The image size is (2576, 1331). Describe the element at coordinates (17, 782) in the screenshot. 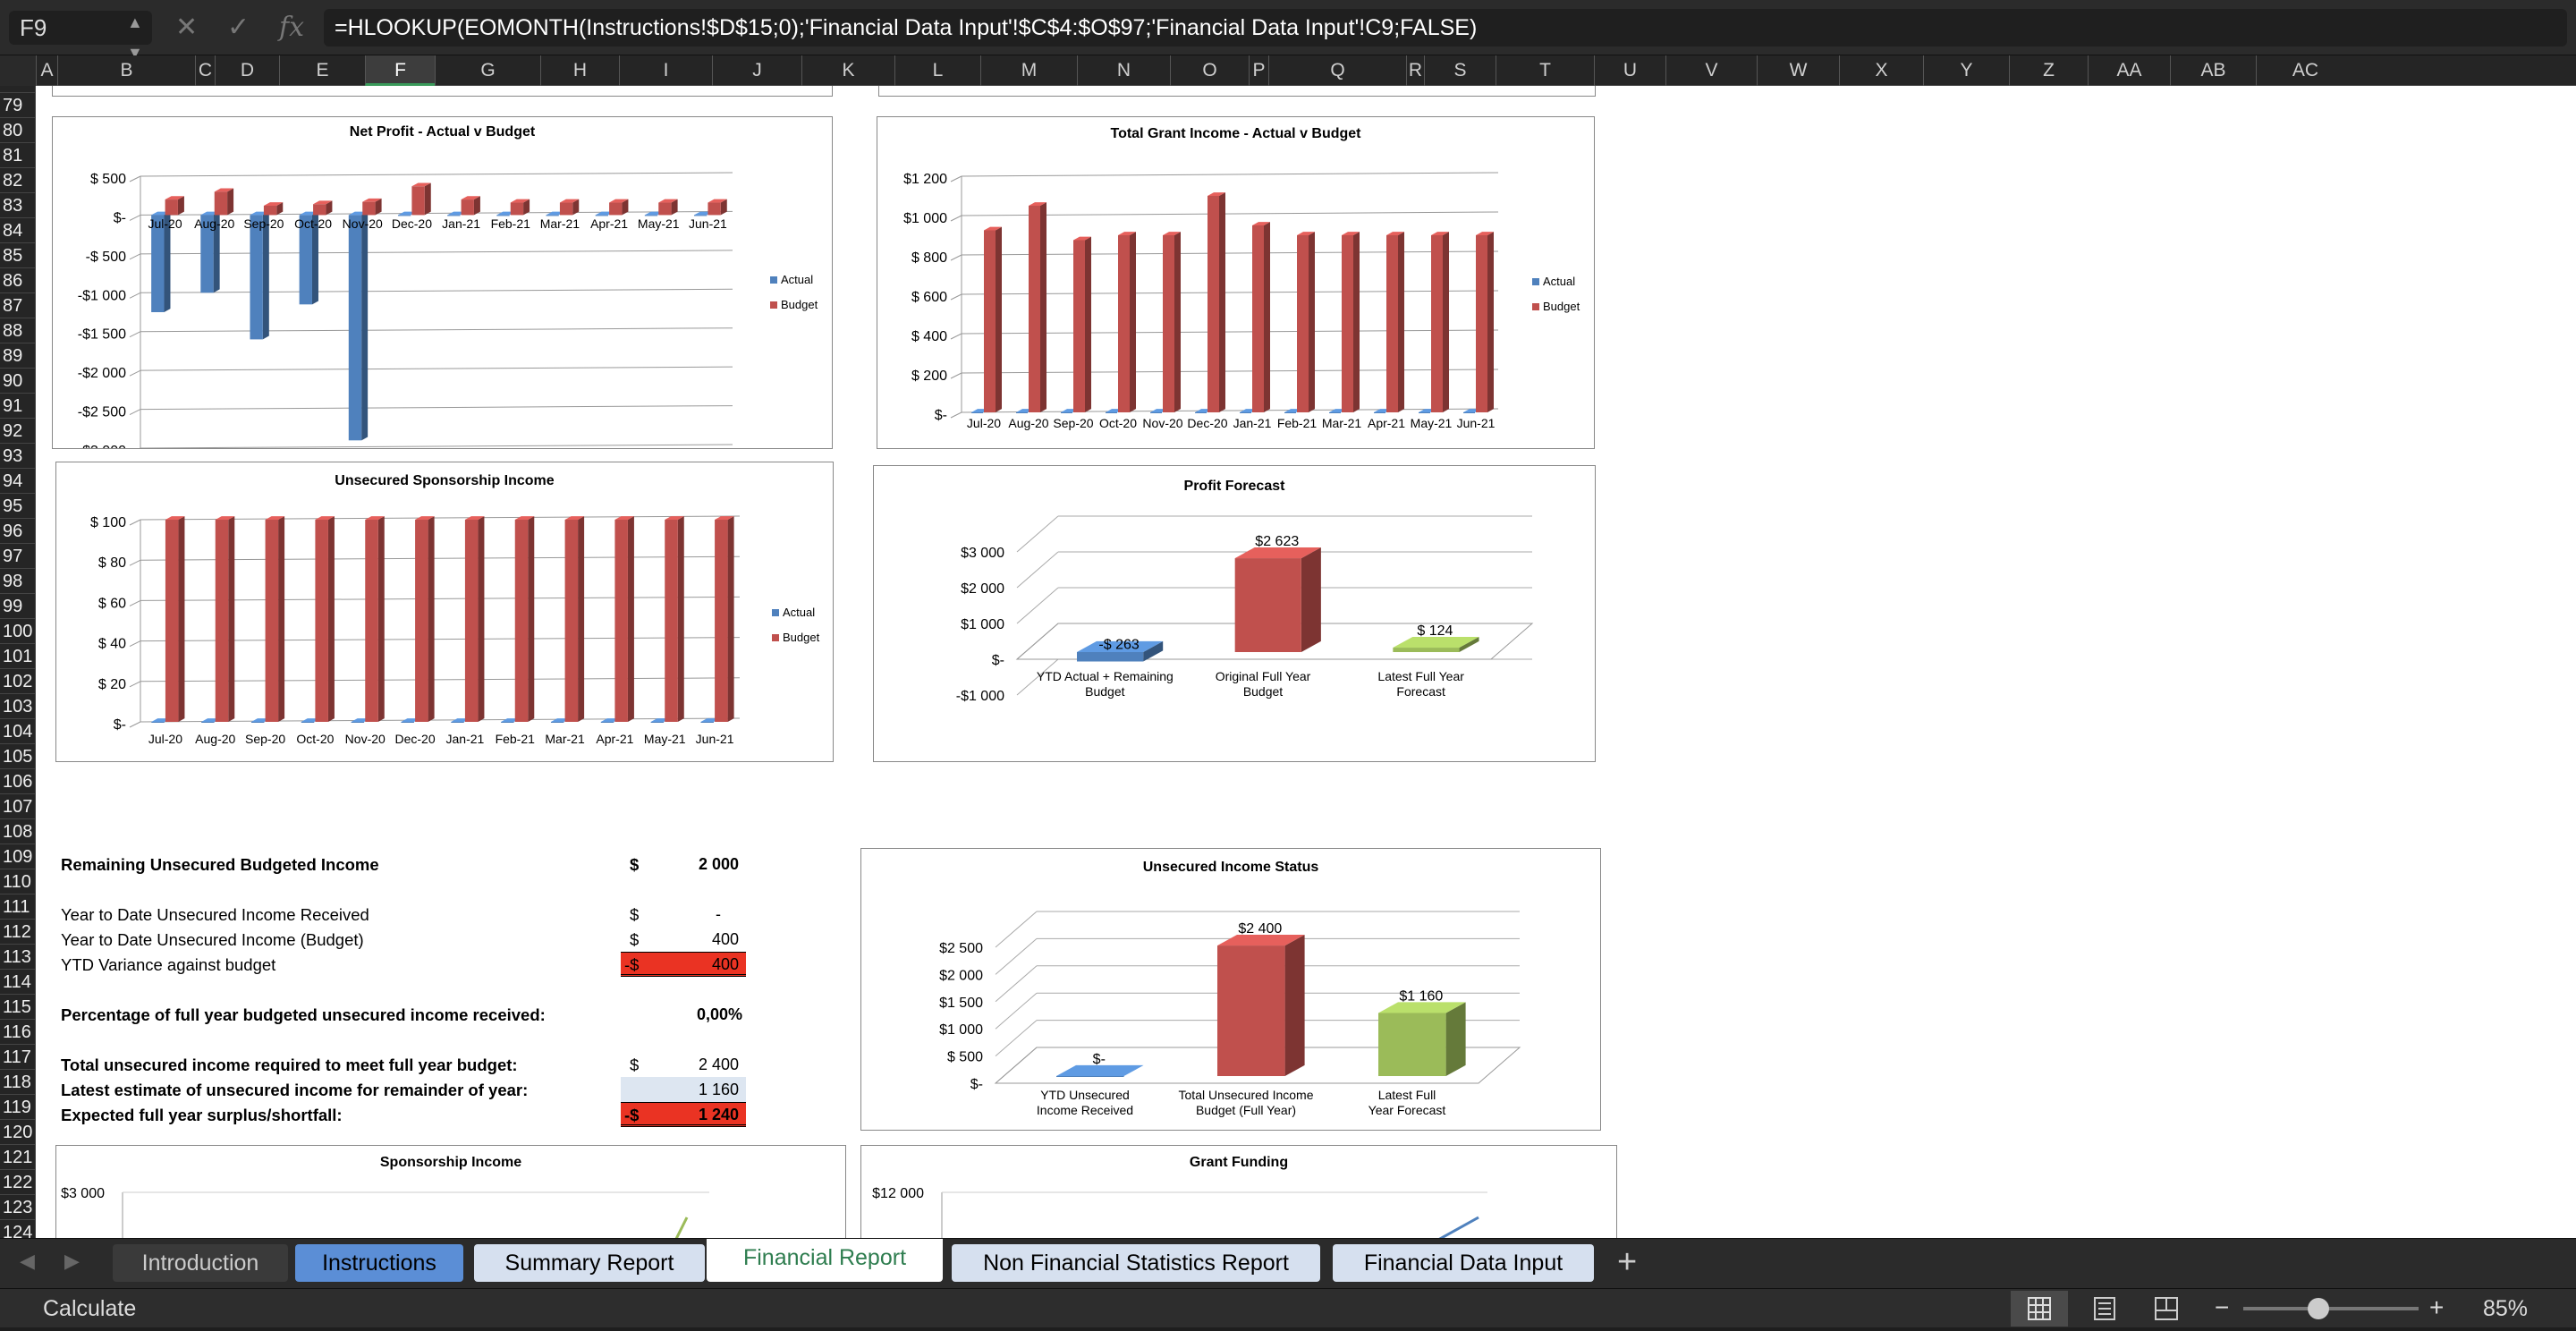

I see `row-header: 106` at that location.